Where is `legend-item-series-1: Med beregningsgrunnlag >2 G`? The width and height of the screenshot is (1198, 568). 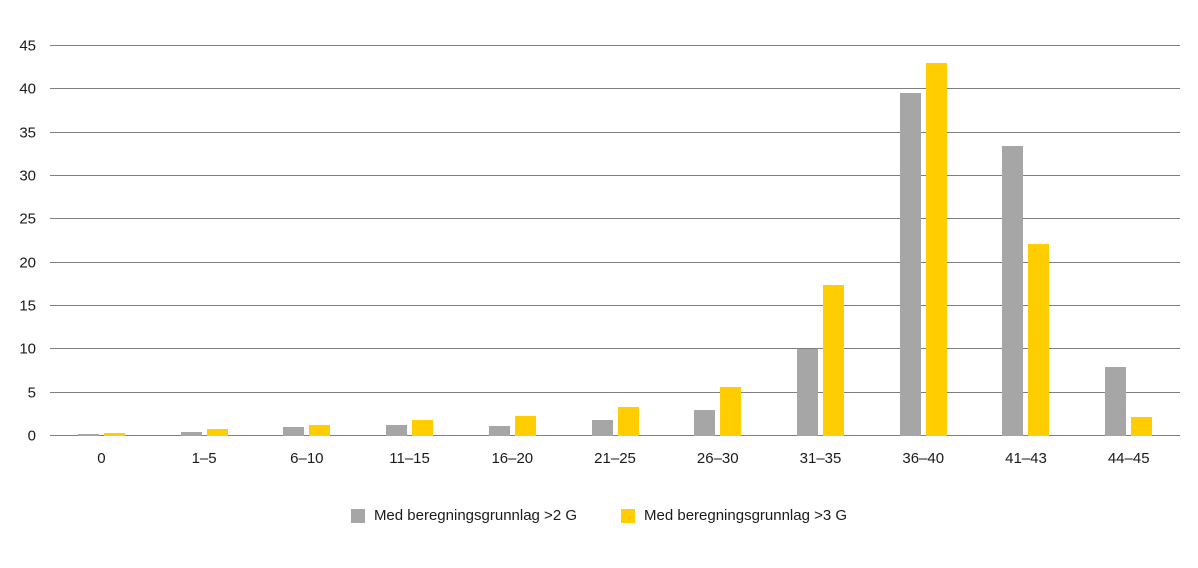 legend-item-series-1: Med beregningsgrunnlag >2 G is located at coordinates (463, 515).